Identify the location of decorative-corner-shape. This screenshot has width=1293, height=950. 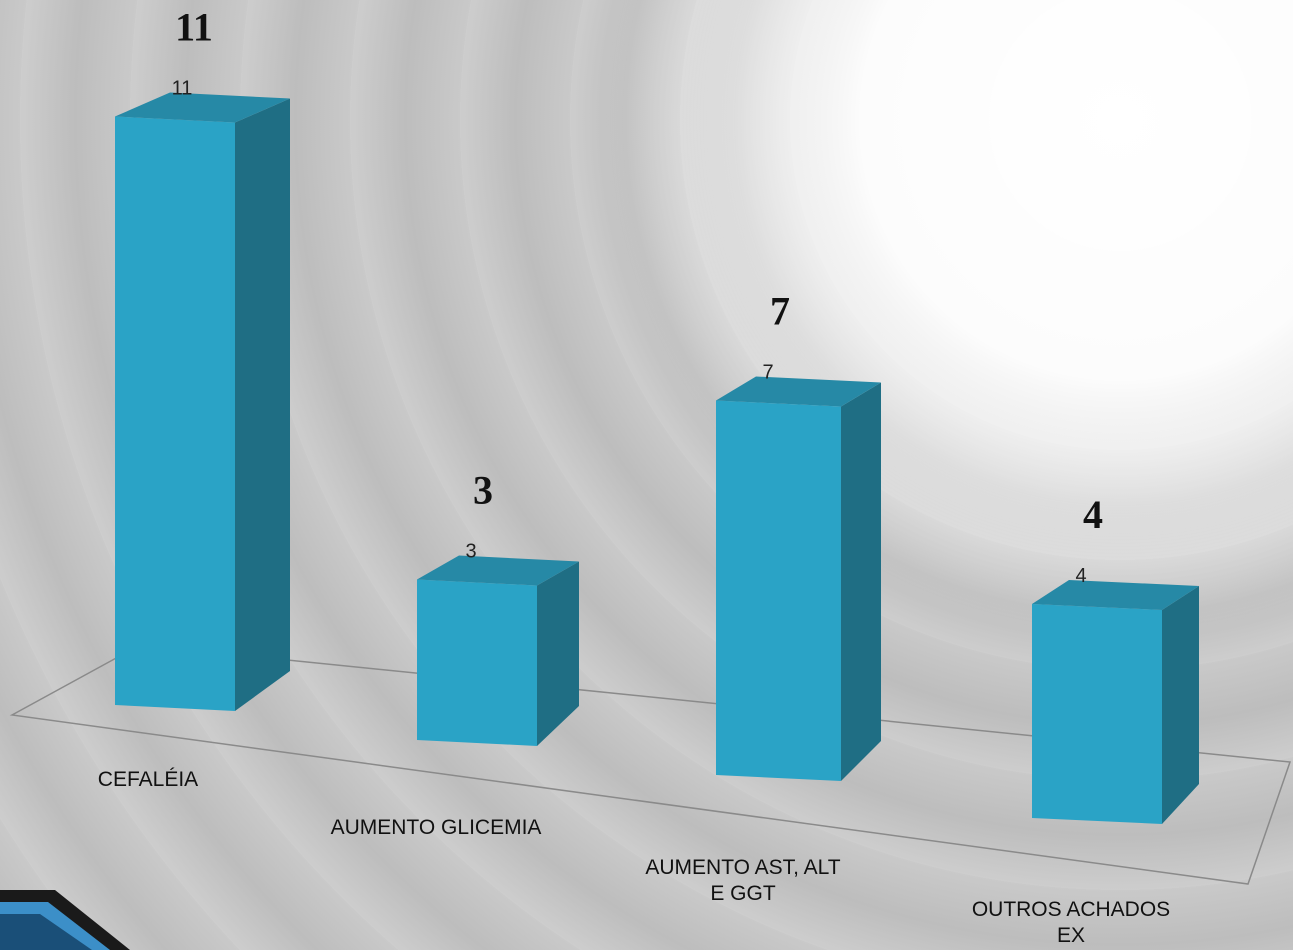
(65, 920).